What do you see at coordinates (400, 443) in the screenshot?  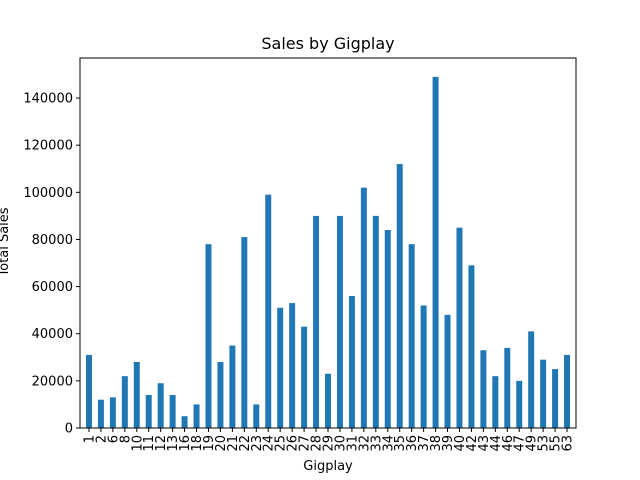 I see `x-tick-label: 35` at bounding box center [400, 443].